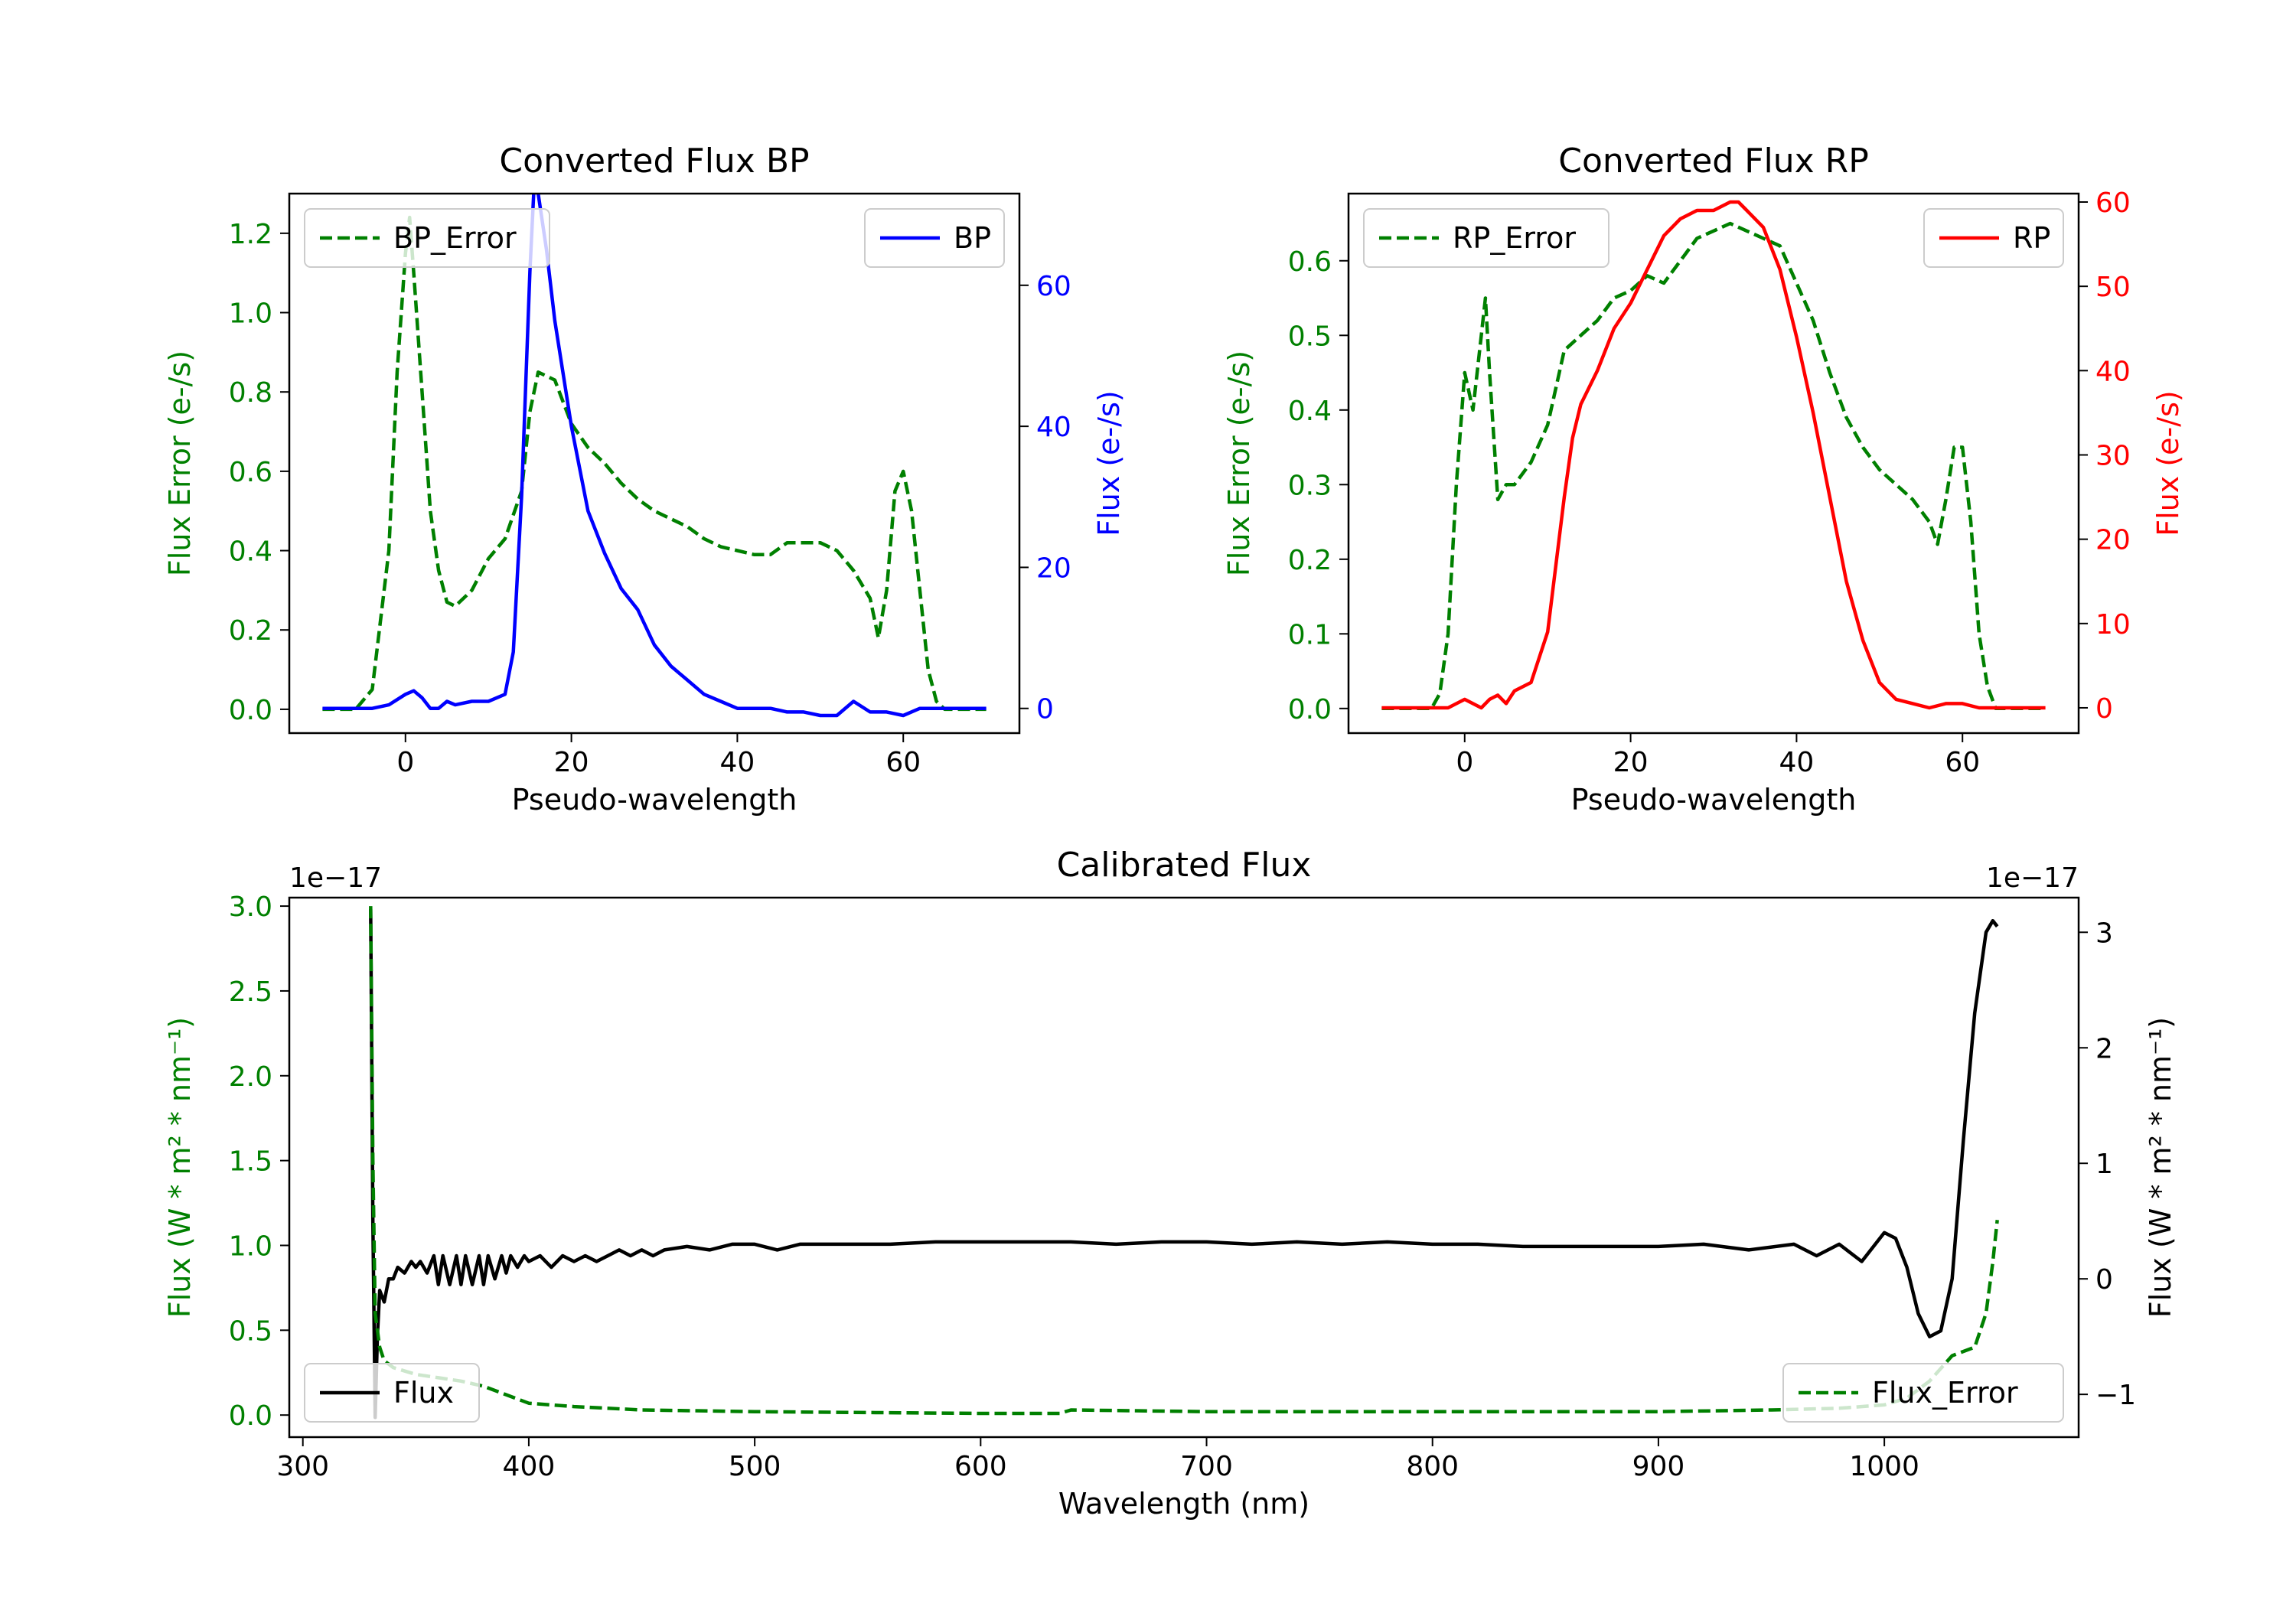 This screenshot has width=2296, height=1607. What do you see at coordinates (335, 878) in the screenshot?
I see `y-left-offset-label: 1e−17` at bounding box center [335, 878].